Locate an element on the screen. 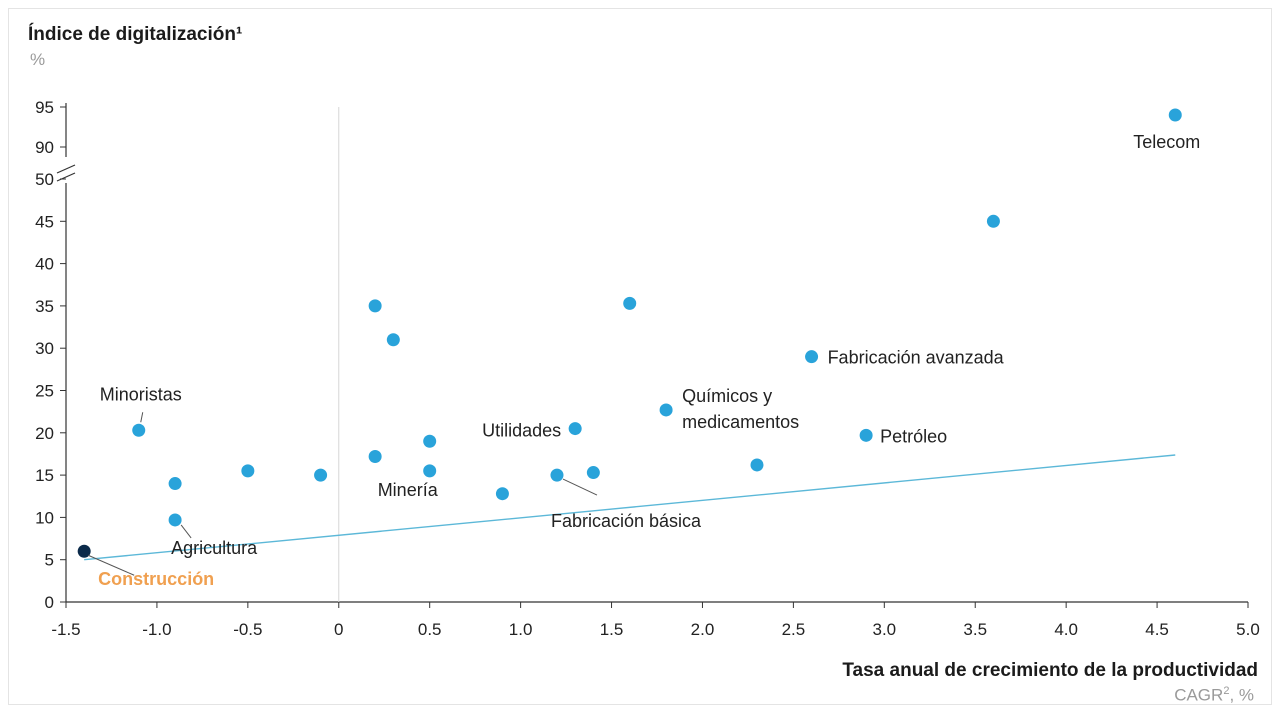 This screenshot has height=713, width=1276. x-tick-label: -1.0 is located at coordinates (156, 629).